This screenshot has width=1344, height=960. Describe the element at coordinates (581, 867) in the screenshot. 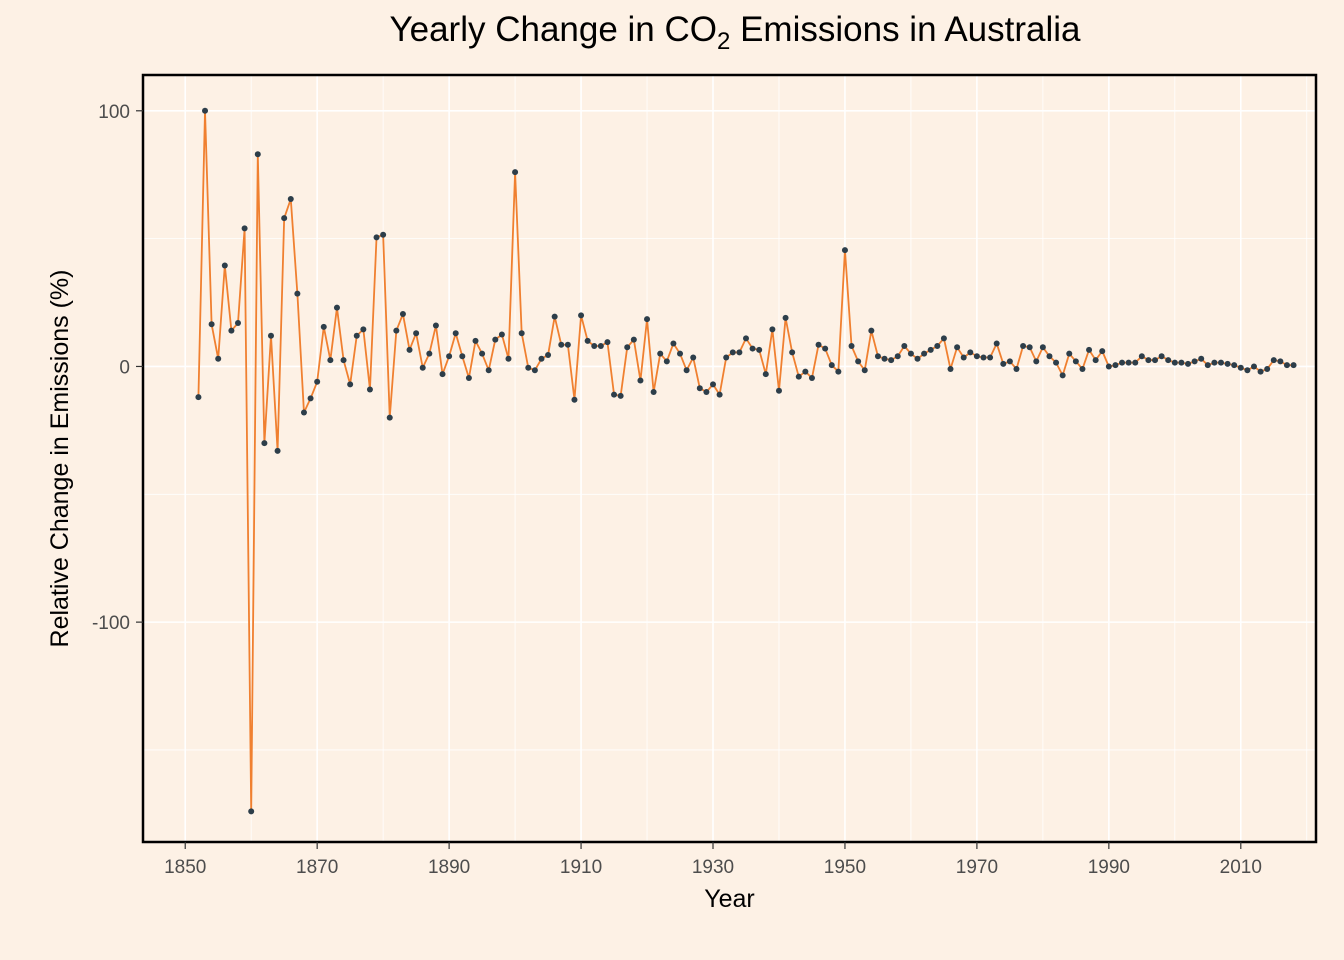

I see `x-tick-label: 1910` at that location.